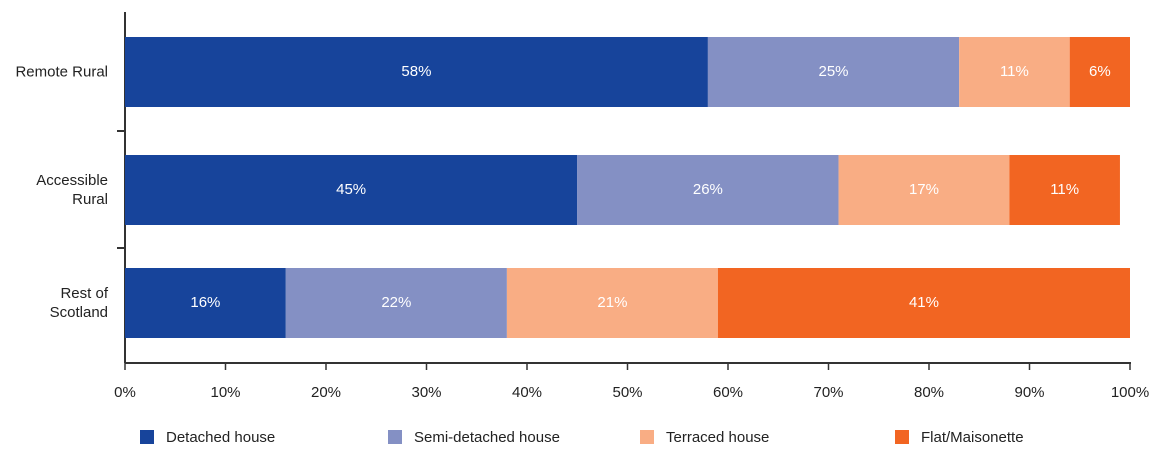 The width and height of the screenshot is (1164, 451). Describe the element at coordinates (72, 190) in the screenshot. I see `category-label: Accessible Rural` at that location.